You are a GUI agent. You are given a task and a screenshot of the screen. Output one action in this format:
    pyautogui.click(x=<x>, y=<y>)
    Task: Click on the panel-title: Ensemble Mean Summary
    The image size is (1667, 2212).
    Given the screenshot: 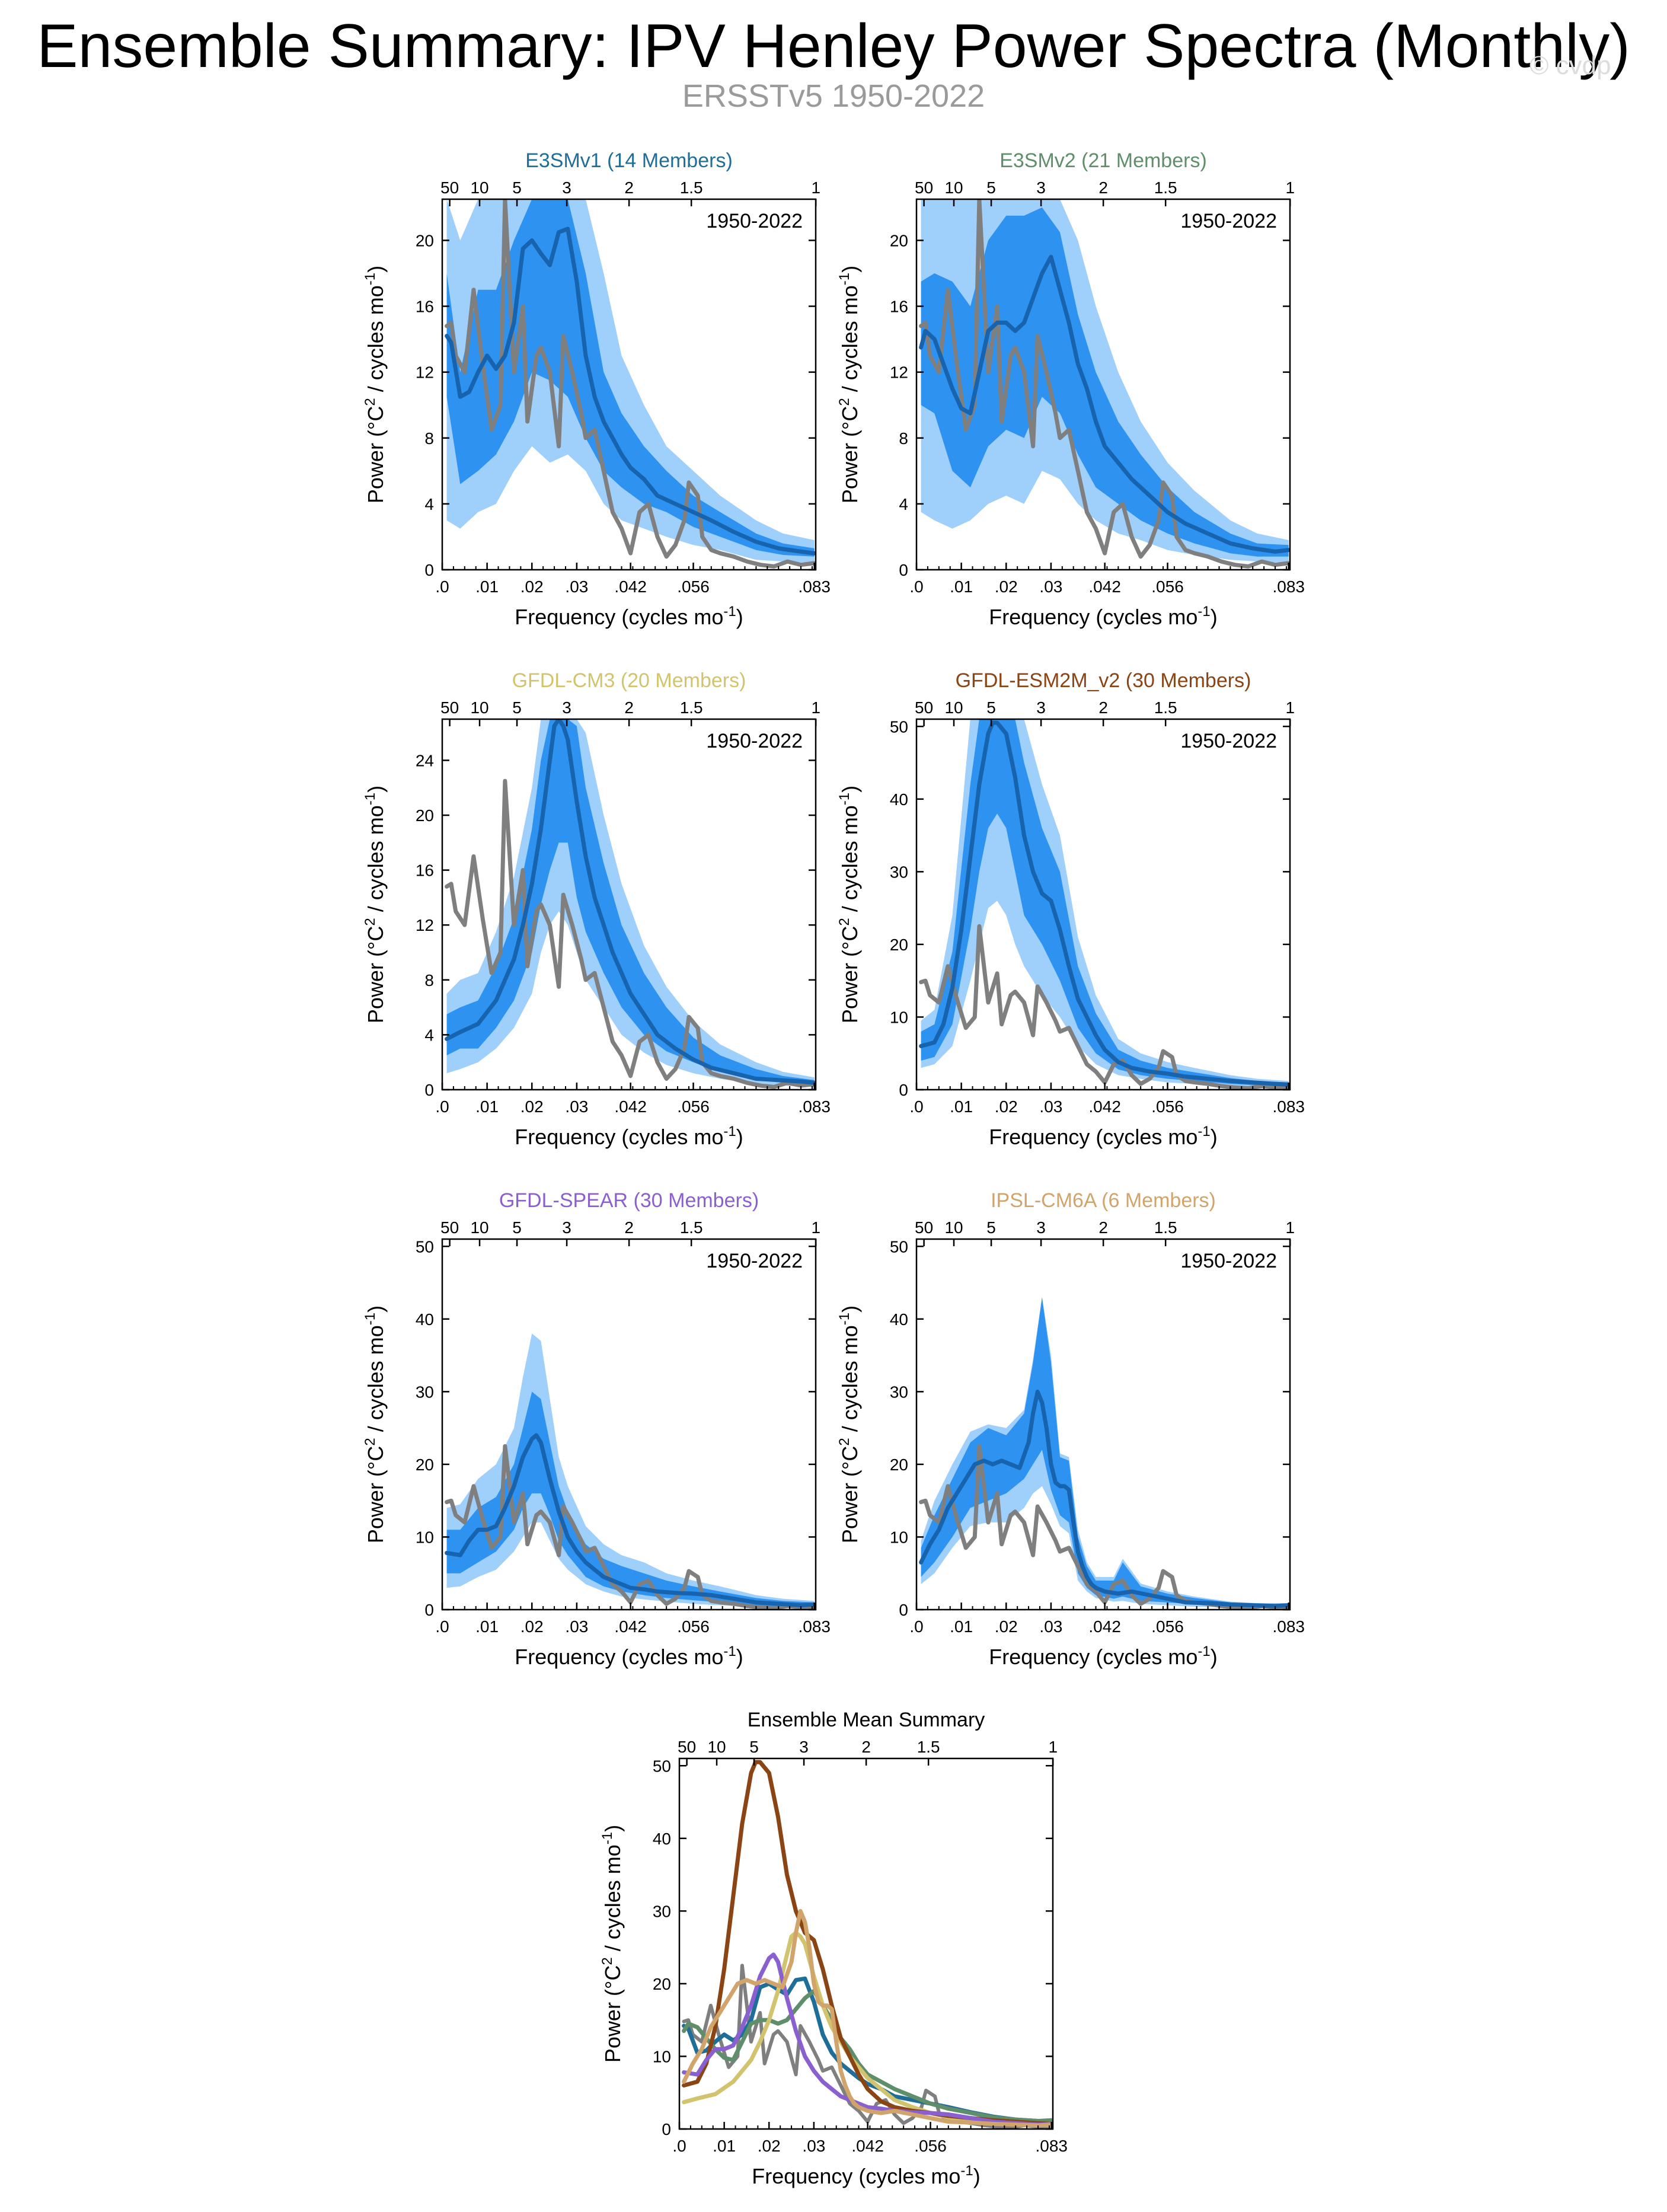 What is the action you would take?
    pyautogui.click(x=866, y=1720)
    